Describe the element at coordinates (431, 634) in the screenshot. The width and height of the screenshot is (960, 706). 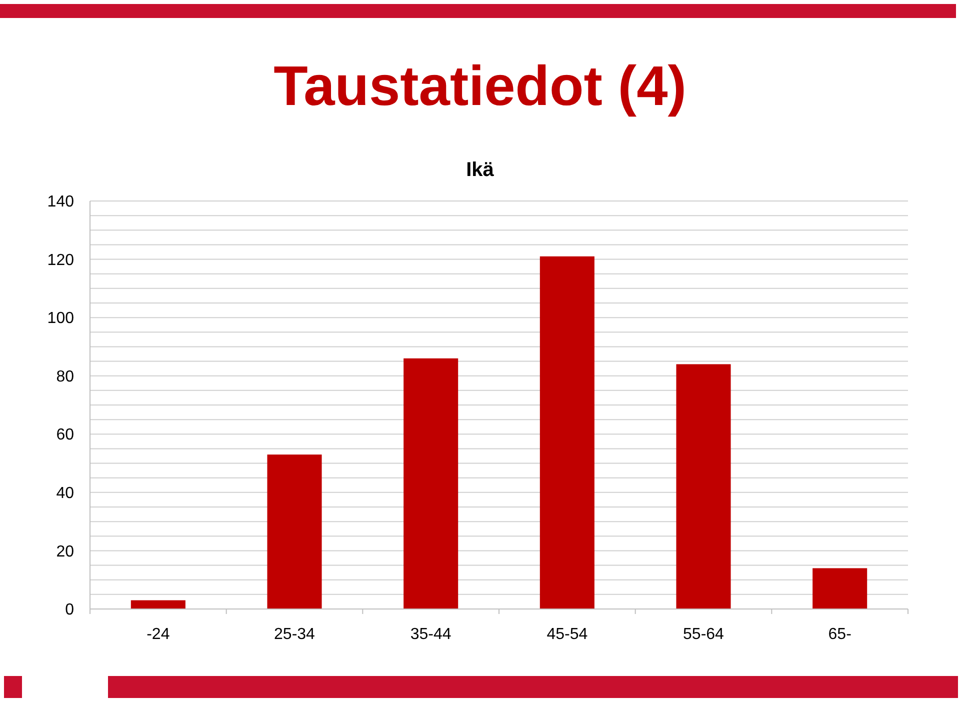
I see `x-tick-label: 35-44` at that location.